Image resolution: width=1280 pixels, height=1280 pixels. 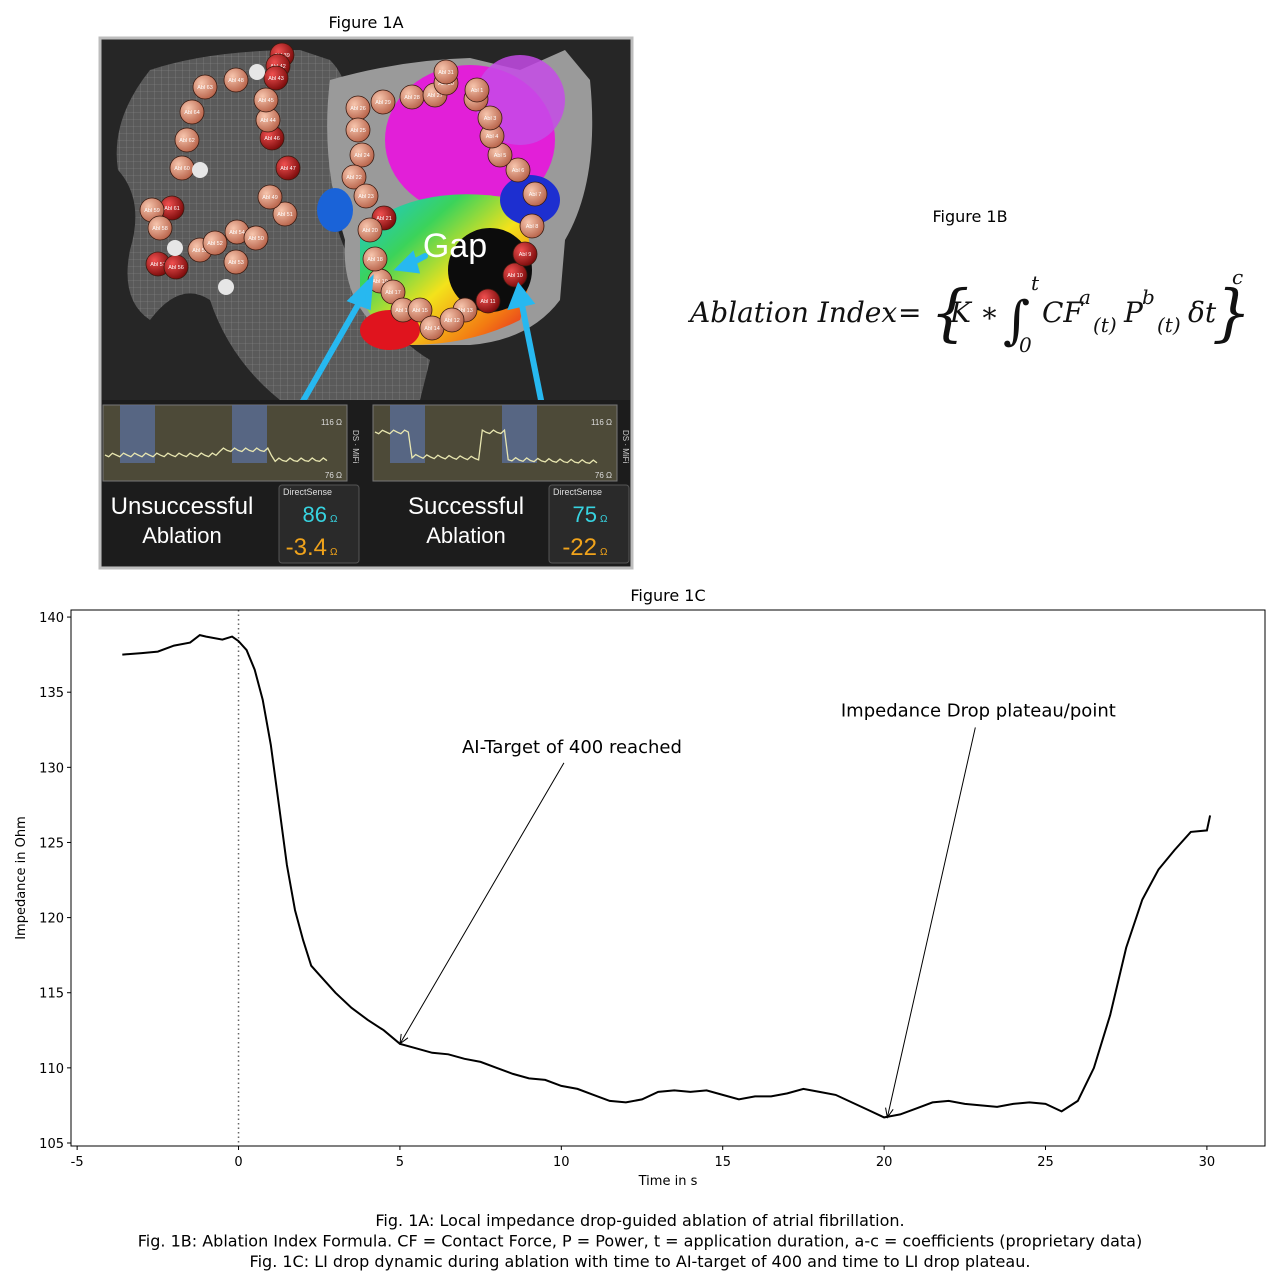 I want to click on y-axis-label: Impedance in Ohm, so click(x=21, y=878).